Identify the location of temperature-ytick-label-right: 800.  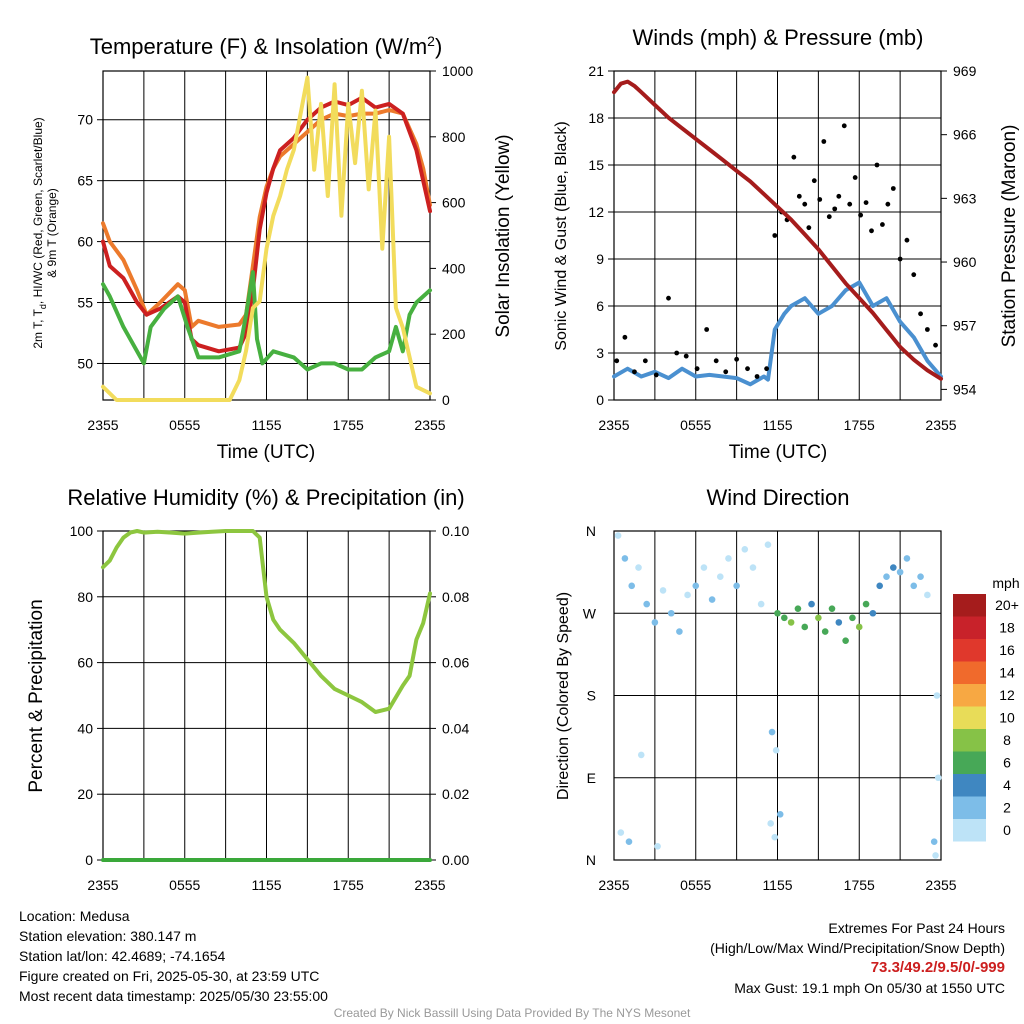
(454, 137).